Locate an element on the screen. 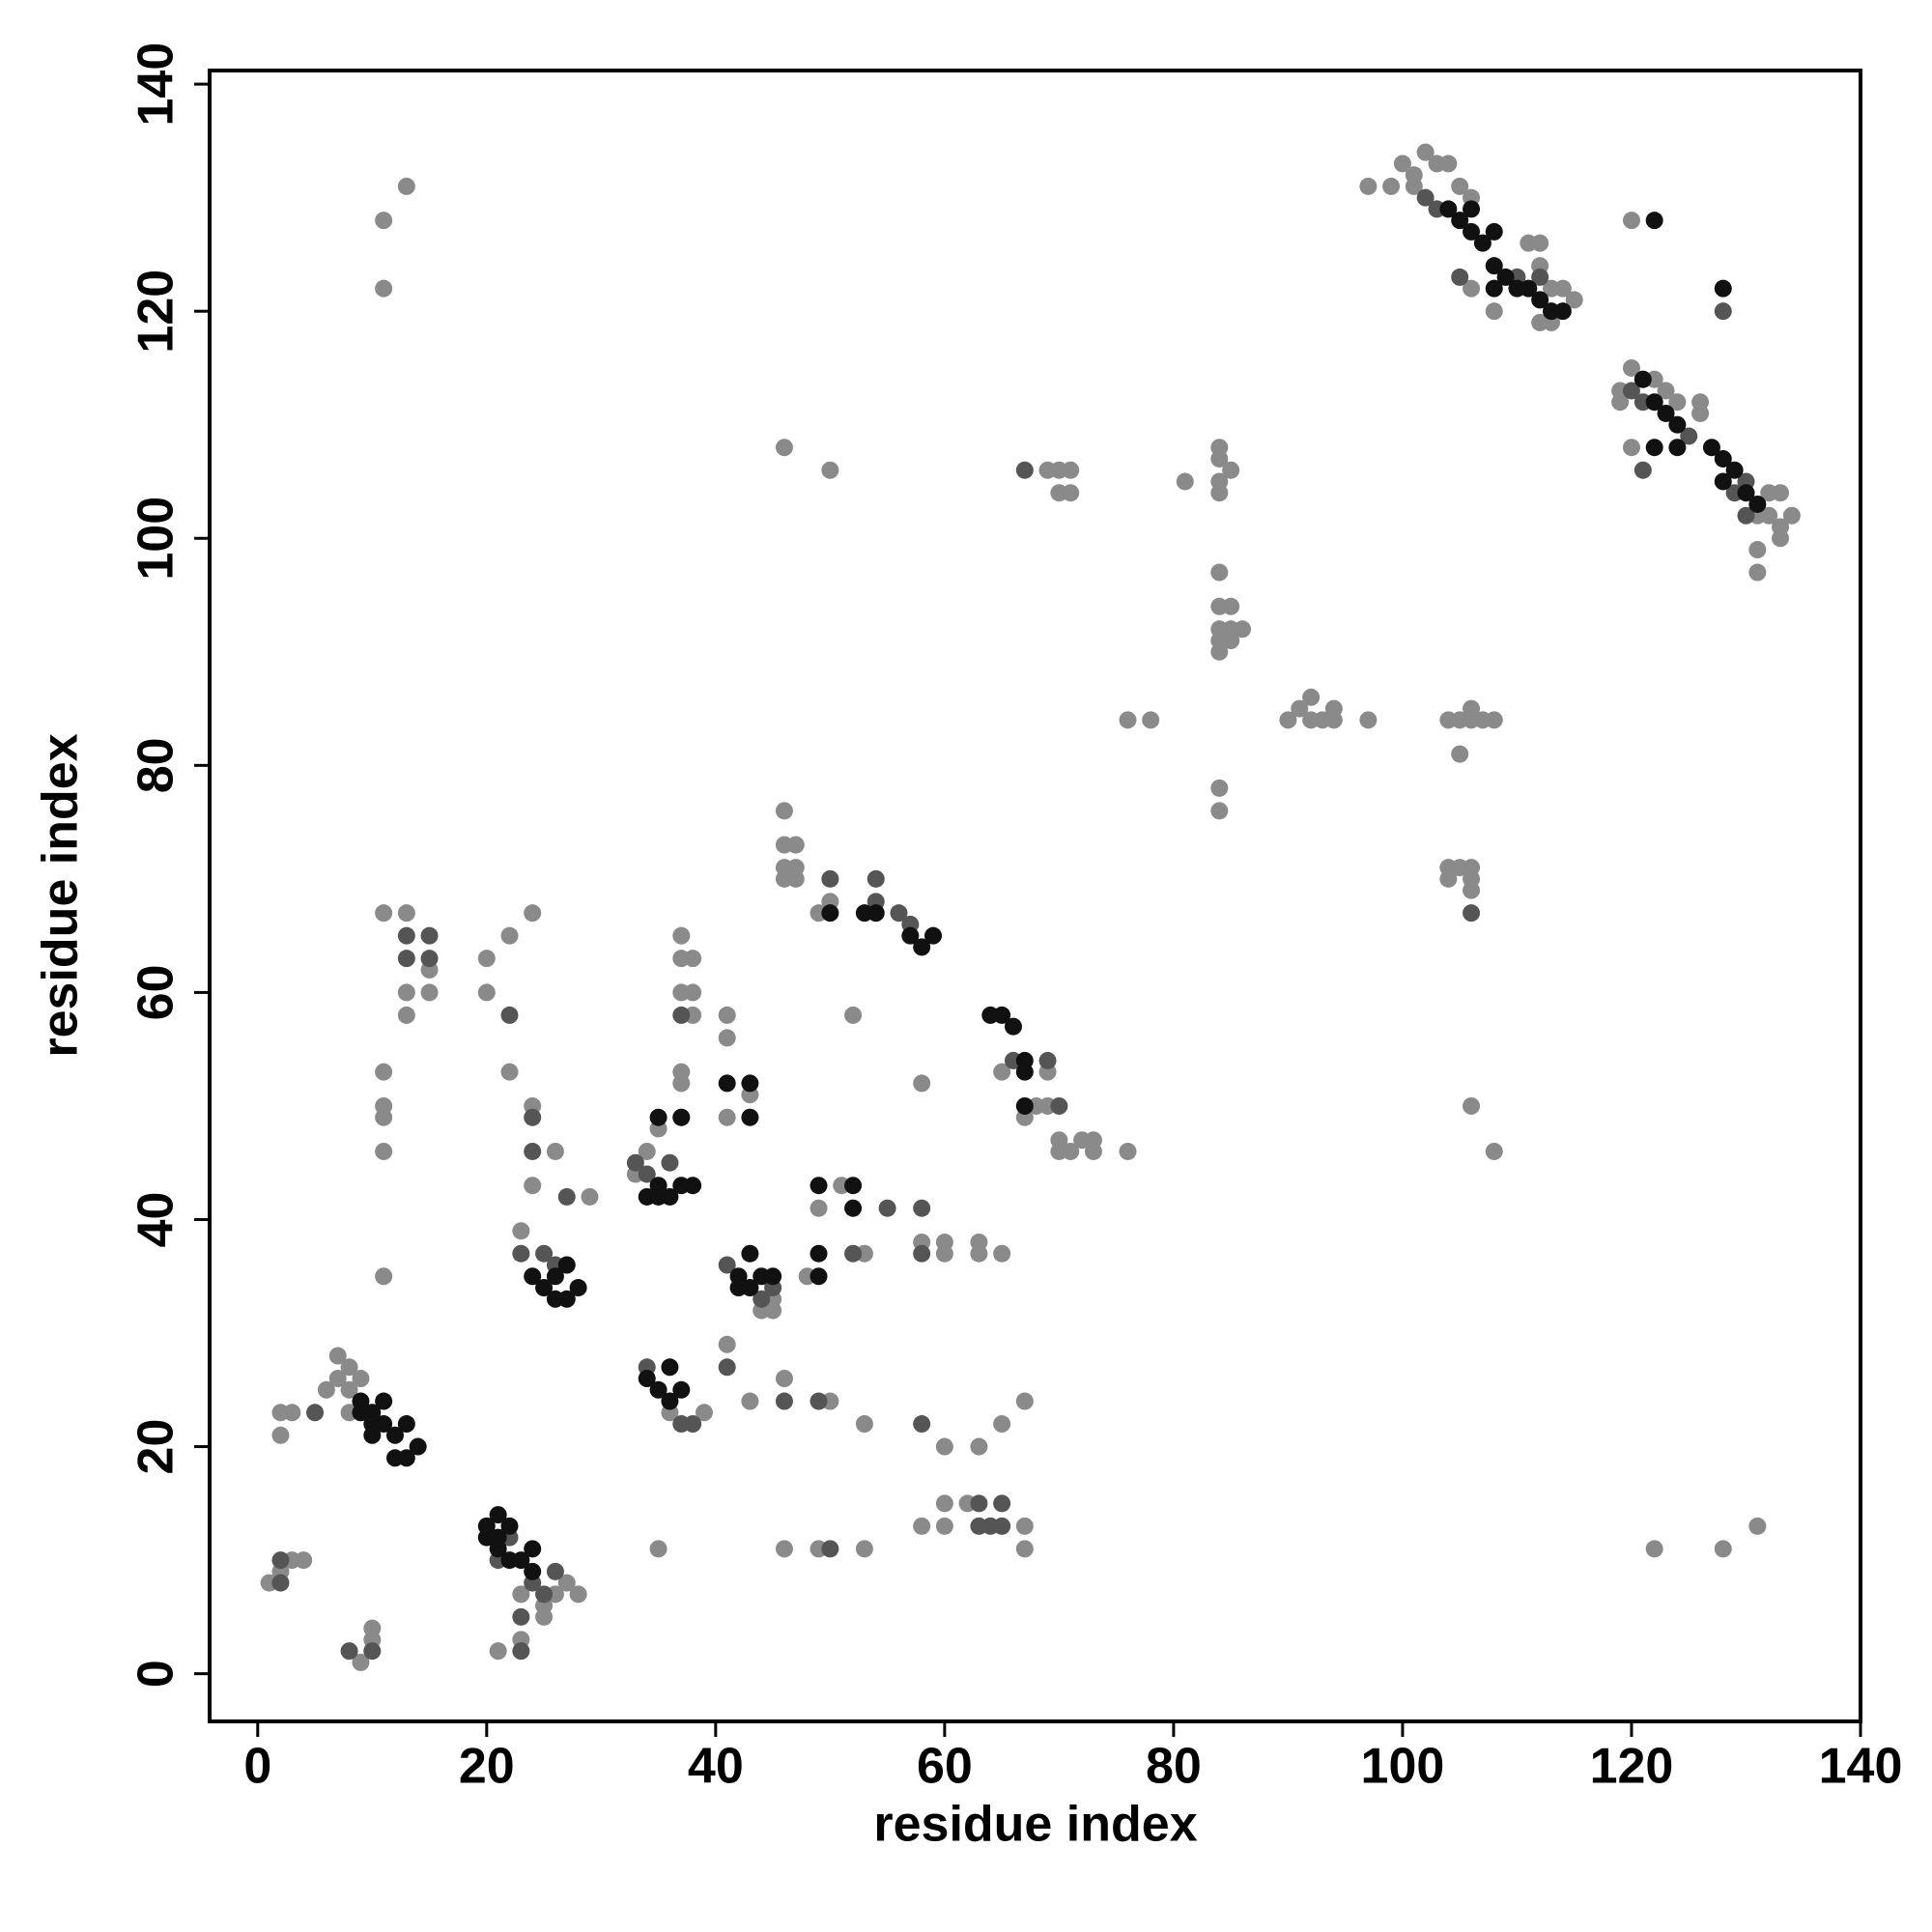  x-tick-label: 20 is located at coordinates (487, 1767).